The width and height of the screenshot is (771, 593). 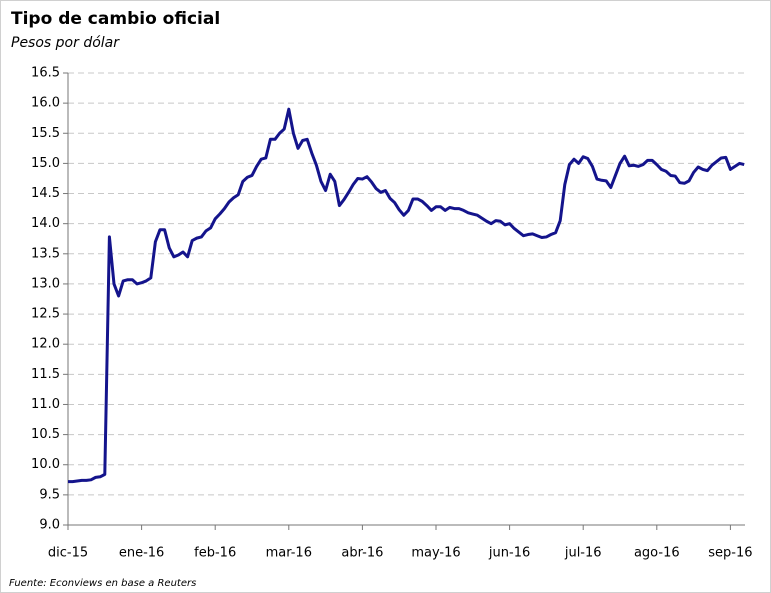 I want to click on chart-subtitle: Pesos por dólar, so click(x=65, y=43).